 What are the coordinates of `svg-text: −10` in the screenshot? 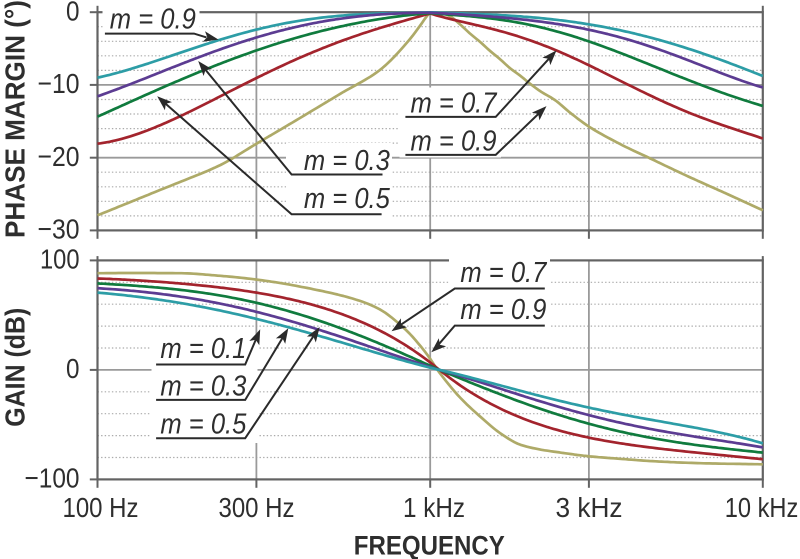 It's located at (59, 83).